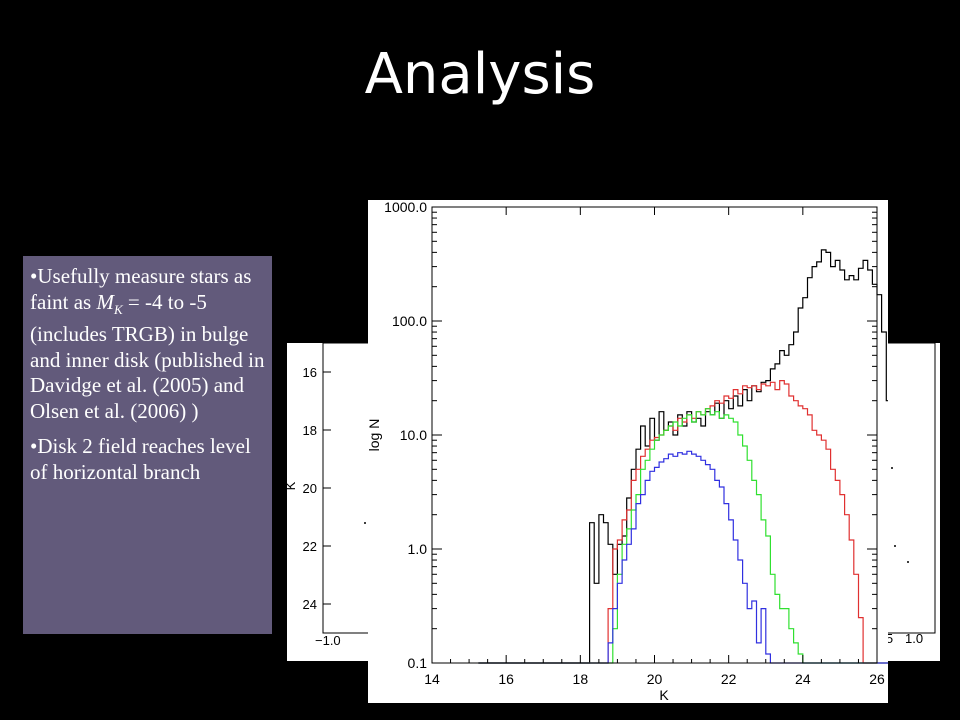 The height and width of the screenshot is (720, 960). What do you see at coordinates (409, 321) in the screenshot?
I see `y-tick-label: 100.0` at bounding box center [409, 321].